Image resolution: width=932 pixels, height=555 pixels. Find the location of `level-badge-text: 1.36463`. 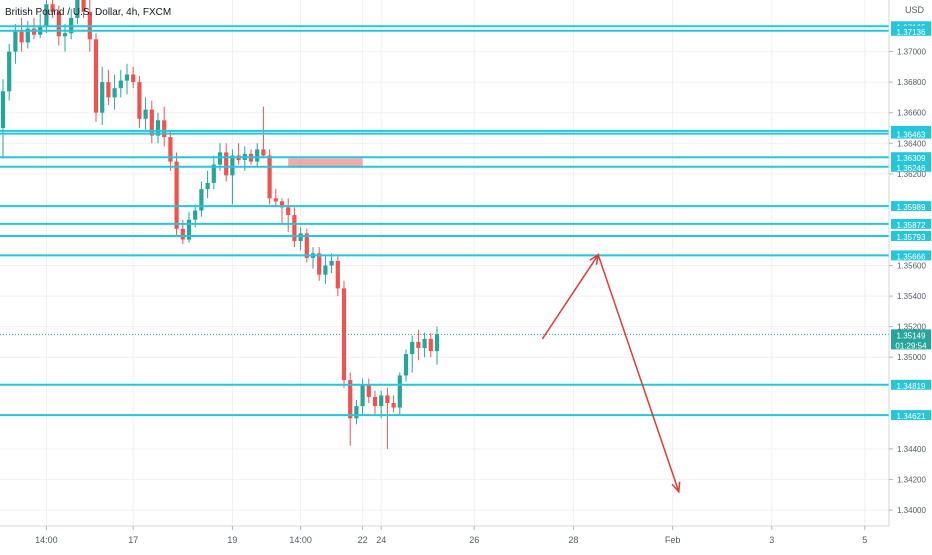

level-badge-text: 1.36463 is located at coordinates (911, 135).